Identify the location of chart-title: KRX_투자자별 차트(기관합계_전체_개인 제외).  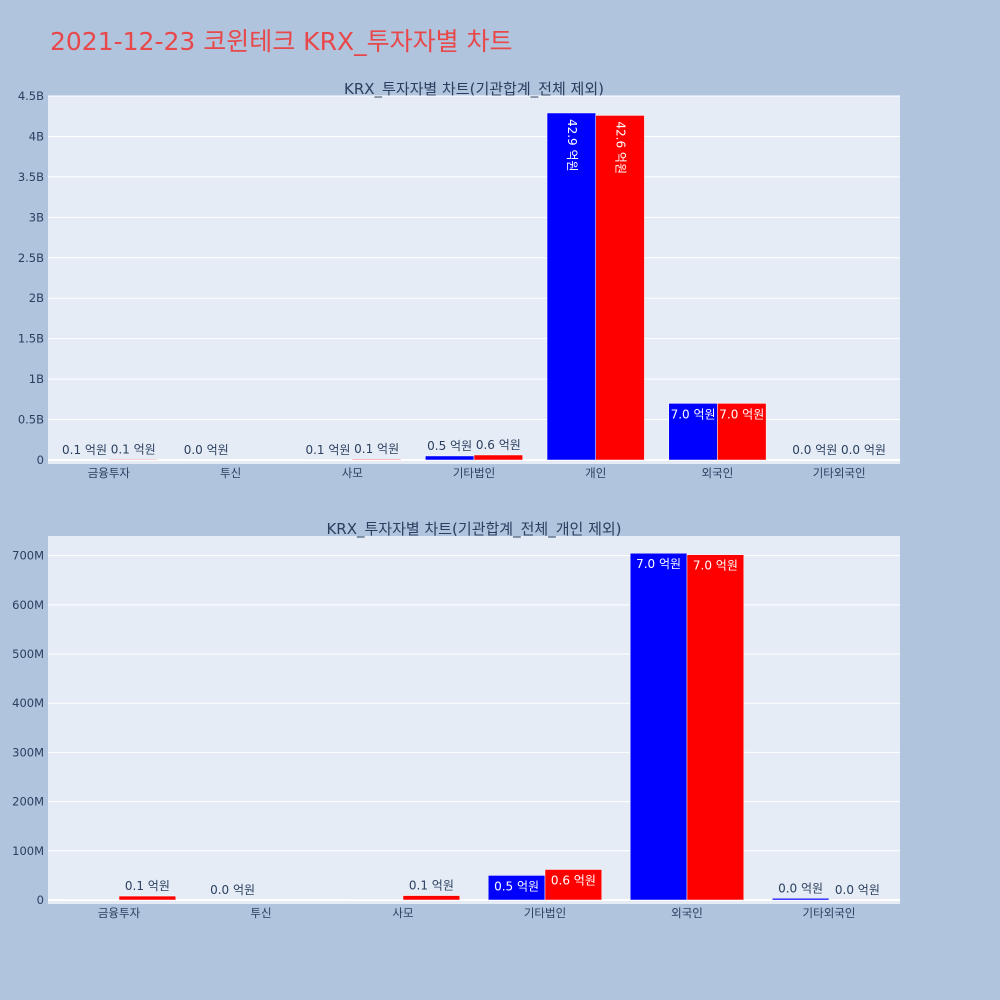
(473, 529).